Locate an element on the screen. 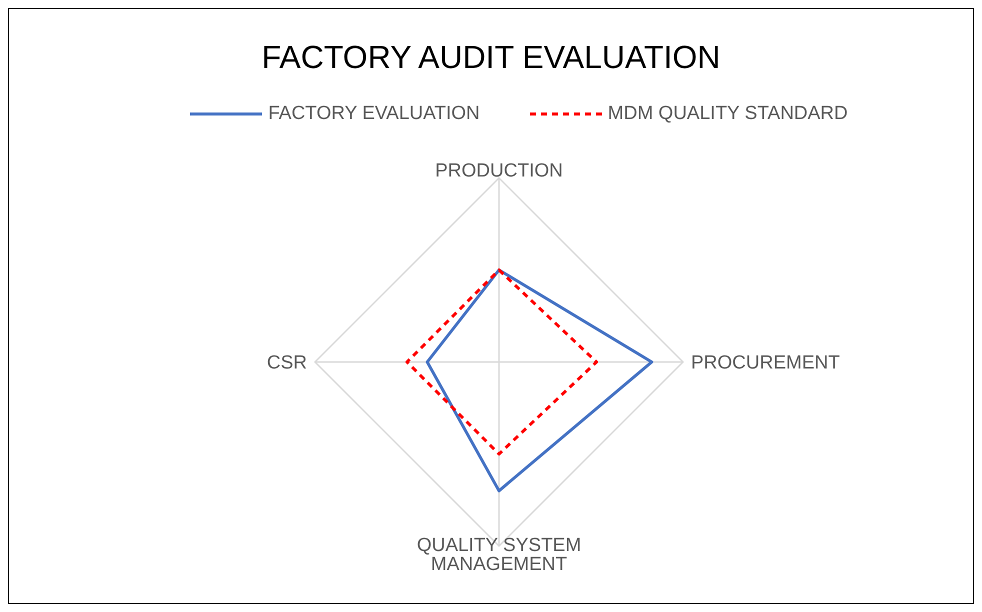 The height and width of the screenshot is (612, 982). spoke-label: PROCUREMENT is located at coordinates (765, 363).